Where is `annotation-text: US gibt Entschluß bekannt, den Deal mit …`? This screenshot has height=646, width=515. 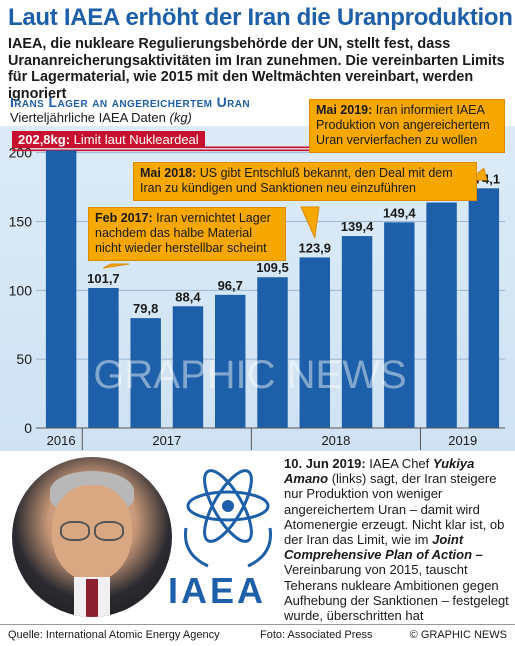 annotation-text: US gibt Entschluß bekannt, den Deal mit … is located at coordinates (296, 180).